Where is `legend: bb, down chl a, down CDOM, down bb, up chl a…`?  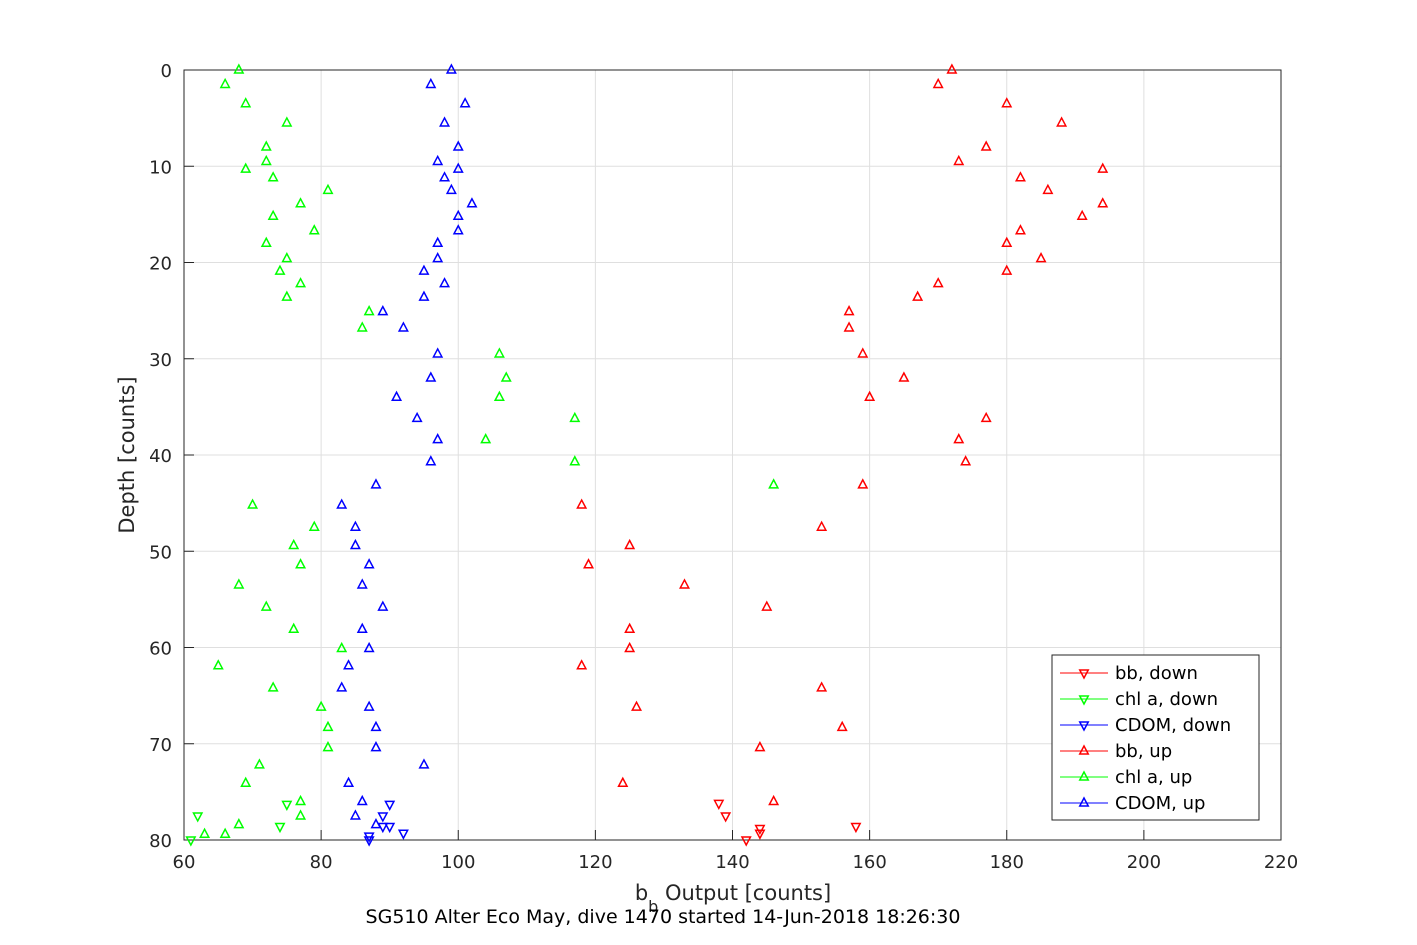
legend: bb, down chl a, down CDOM, down bb, up chl a… is located at coordinates (1155, 737).